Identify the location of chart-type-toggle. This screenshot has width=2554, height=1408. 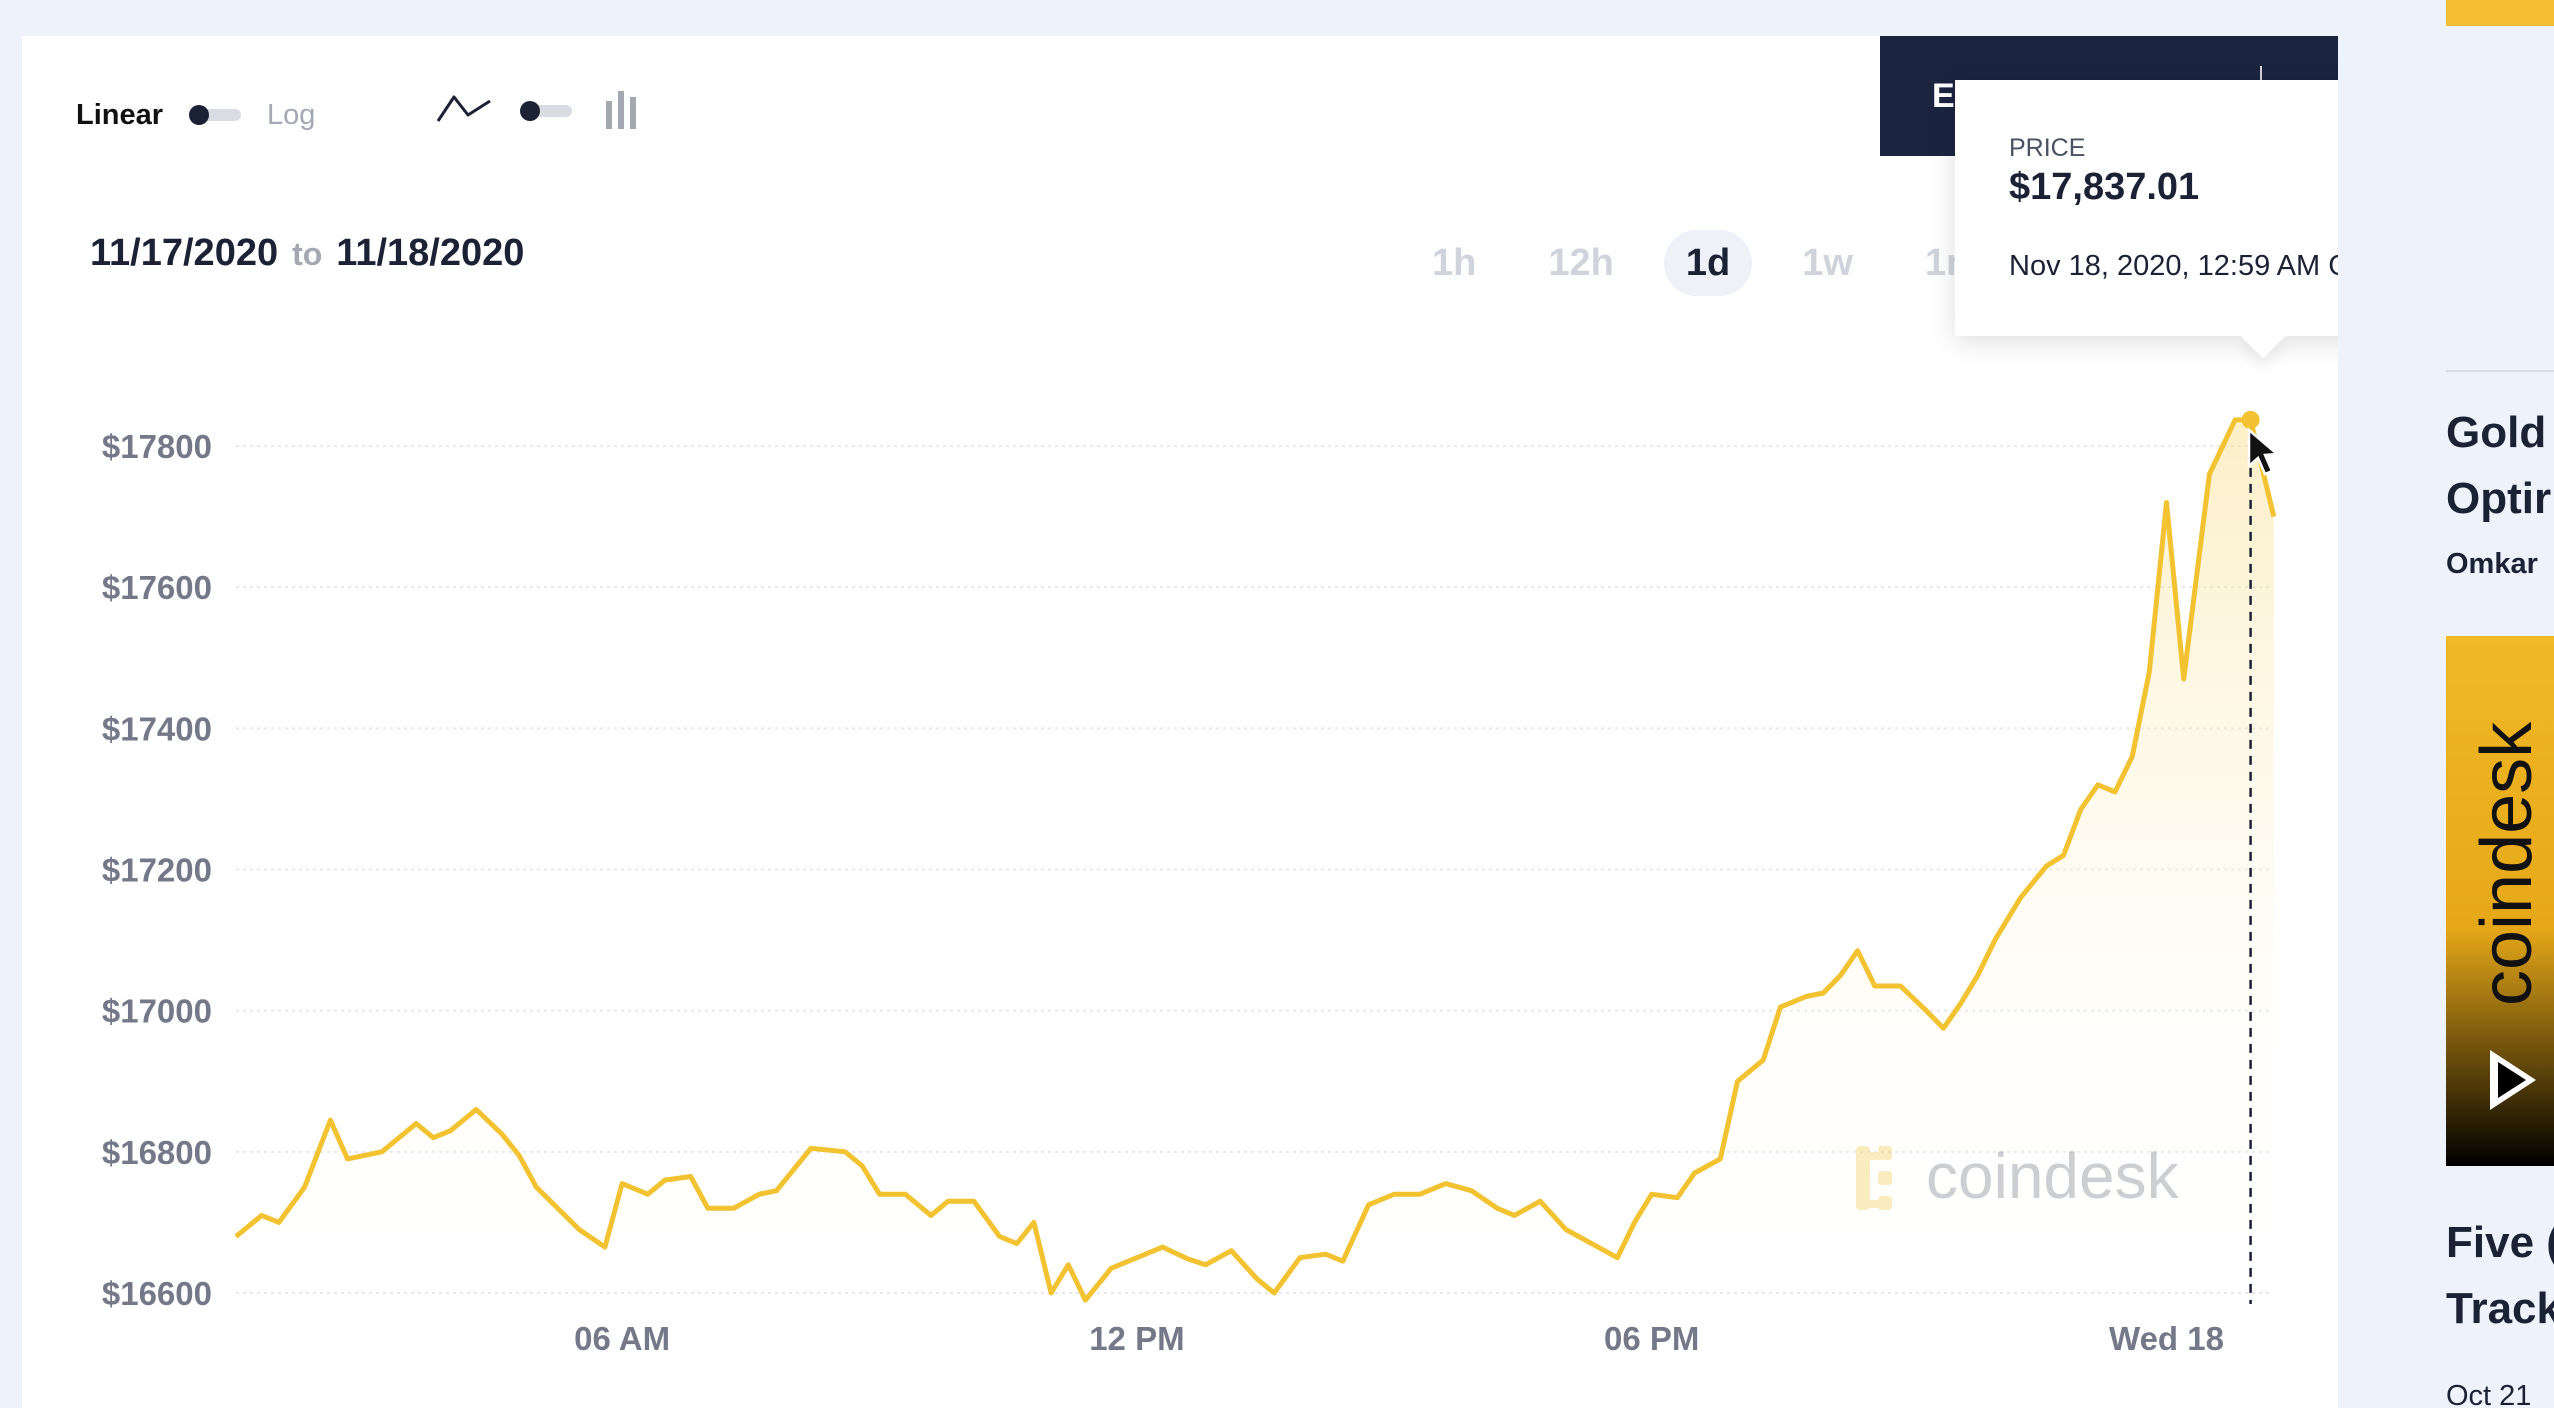
(538, 111).